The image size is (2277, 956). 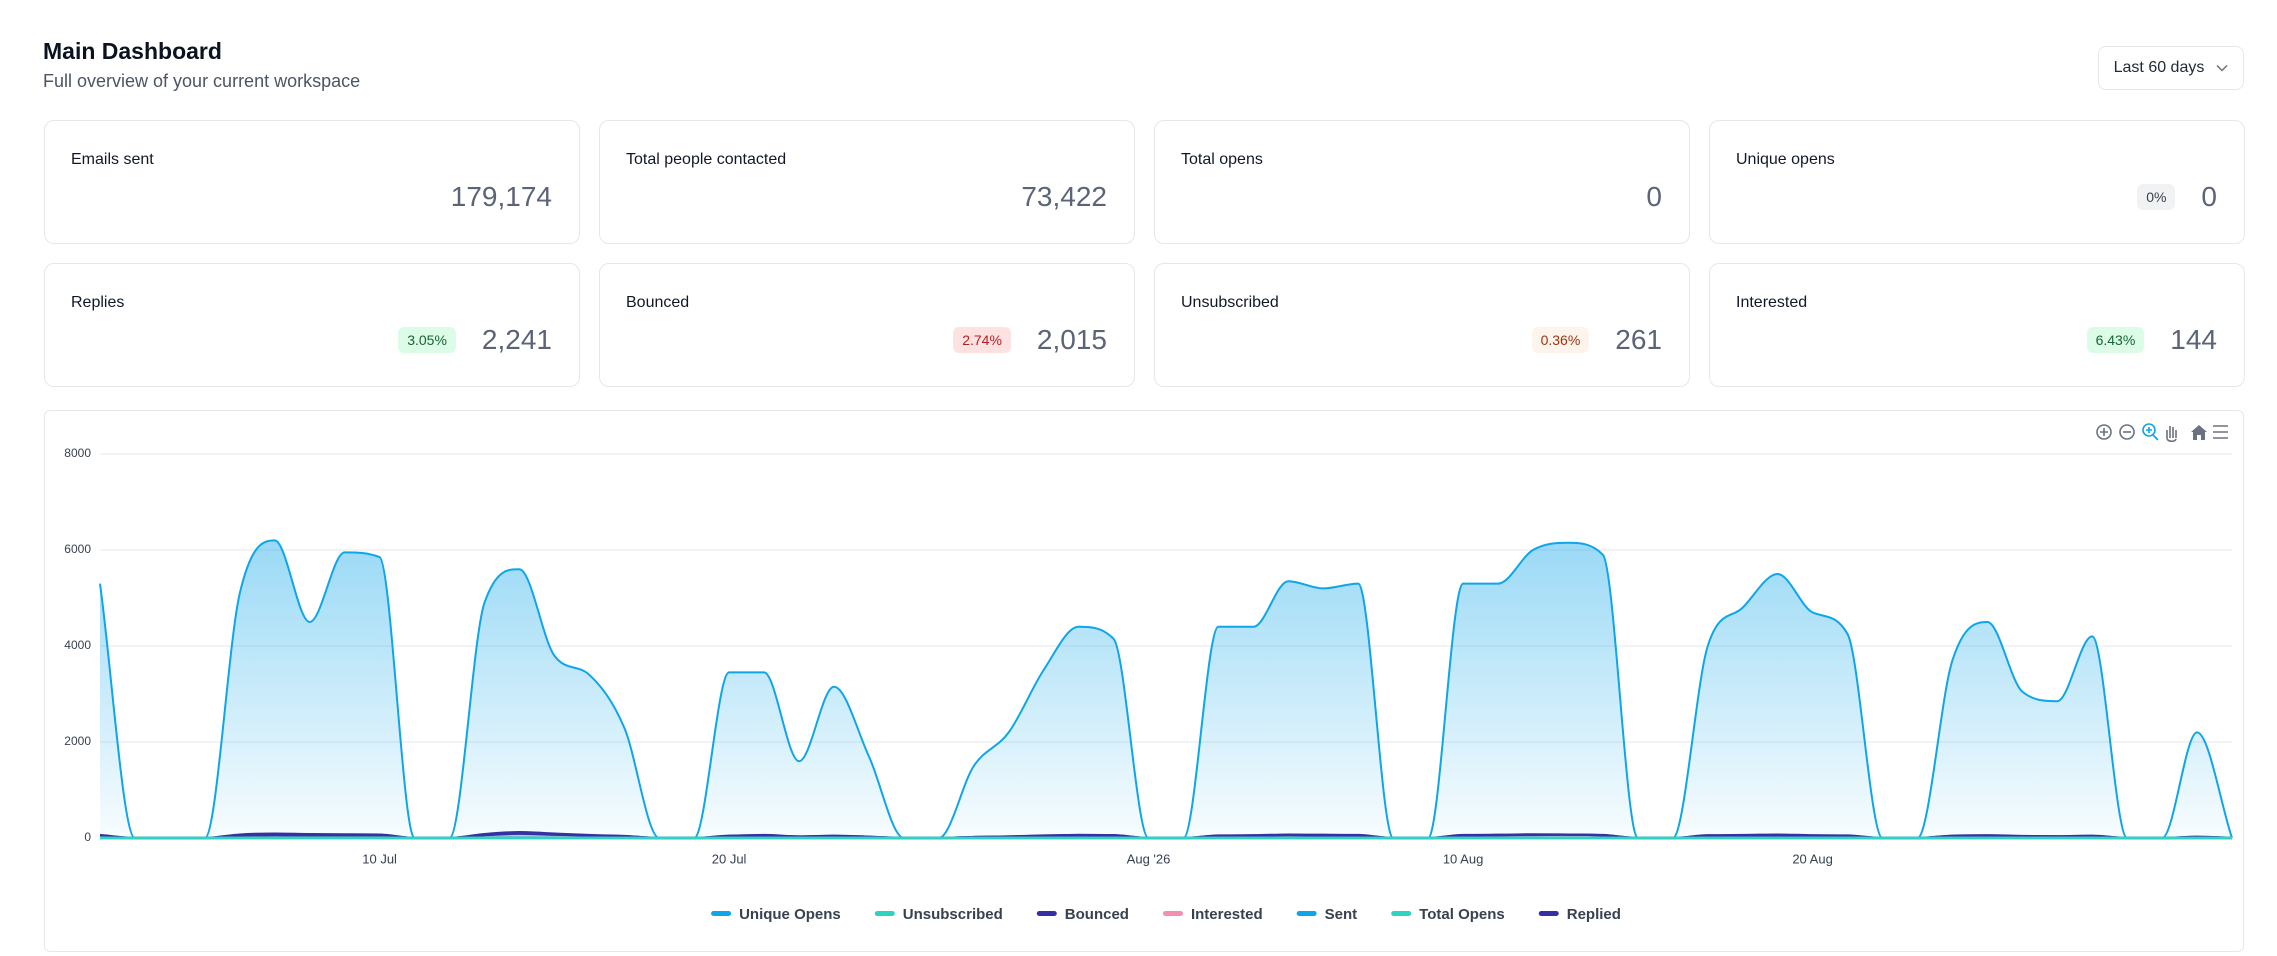 I want to click on page-subtitle: Full overview of your current workspace, so click(x=202, y=81).